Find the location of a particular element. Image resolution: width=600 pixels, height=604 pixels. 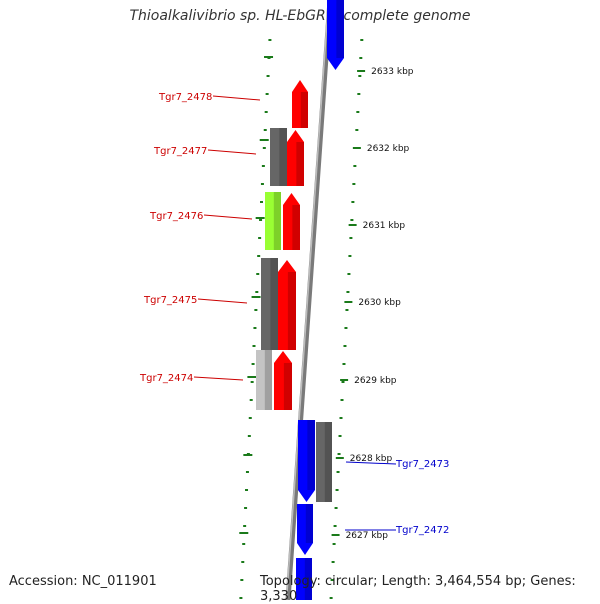

gene-gray-2477-shade is located at coordinates (283, 157).